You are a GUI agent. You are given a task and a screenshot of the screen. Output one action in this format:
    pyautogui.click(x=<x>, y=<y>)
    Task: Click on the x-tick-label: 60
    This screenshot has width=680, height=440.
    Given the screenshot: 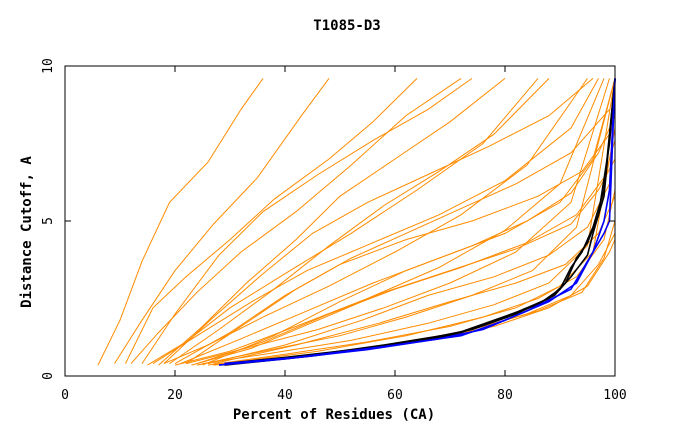 What is the action you would take?
    pyautogui.click(x=395, y=395)
    